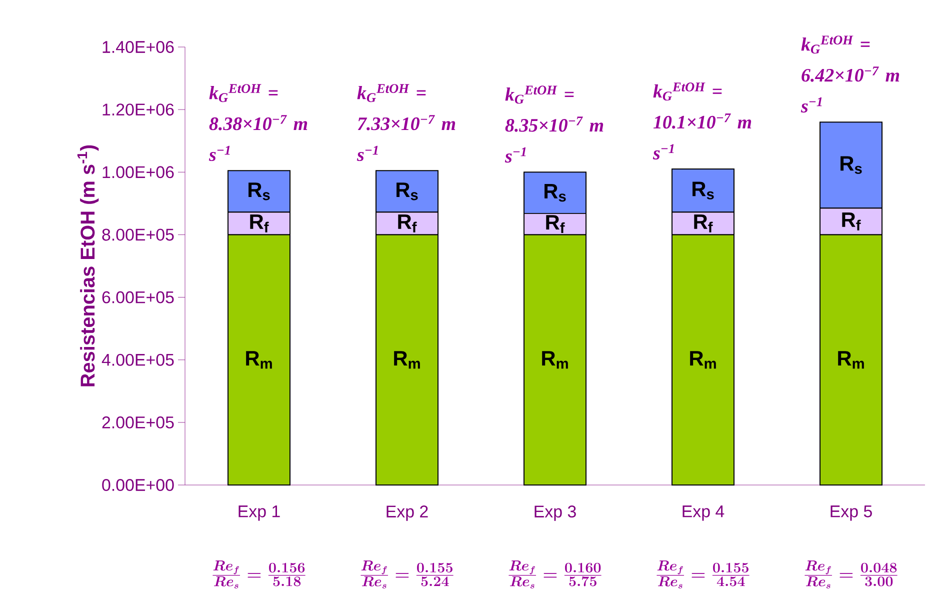  What do you see at coordinates (138, 110) in the screenshot?
I see `y-tick-label: 1.20E+06` at bounding box center [138, 110].